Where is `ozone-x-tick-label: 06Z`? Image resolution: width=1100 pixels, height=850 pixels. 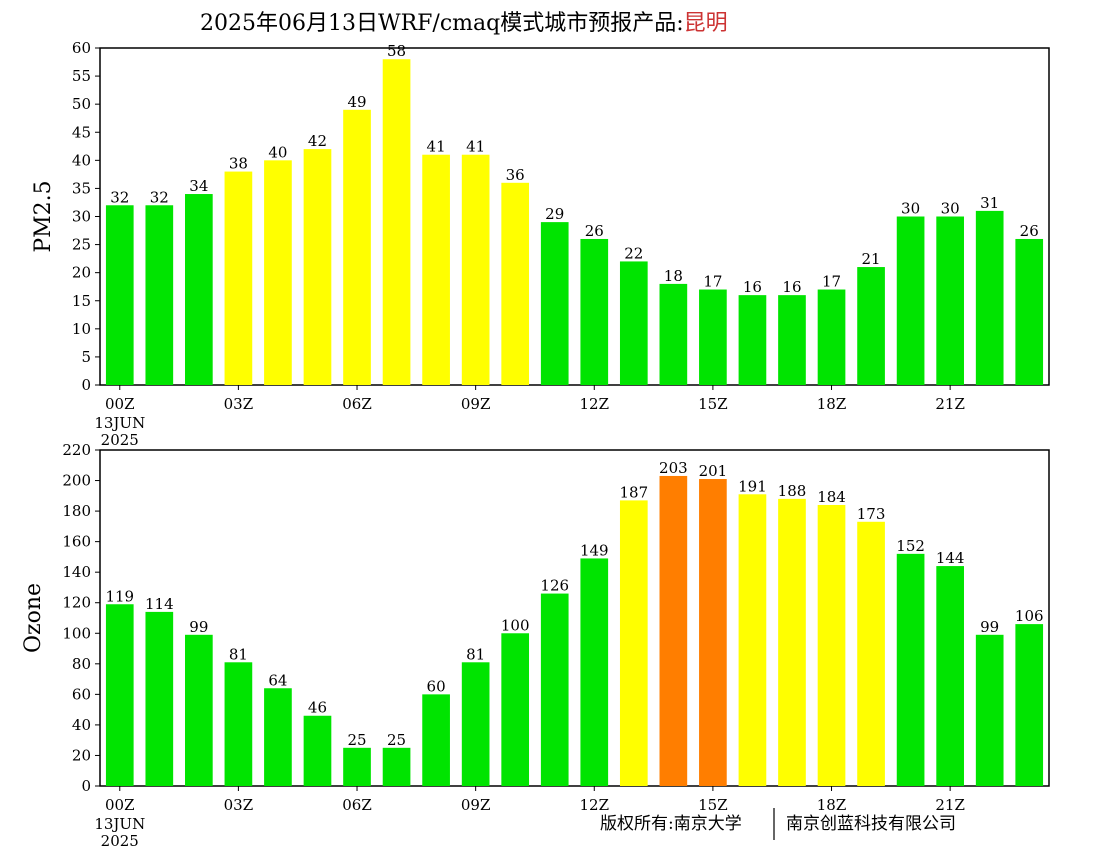
ozone-x-tick-label: 06Z is located at coordinates (357, 805).